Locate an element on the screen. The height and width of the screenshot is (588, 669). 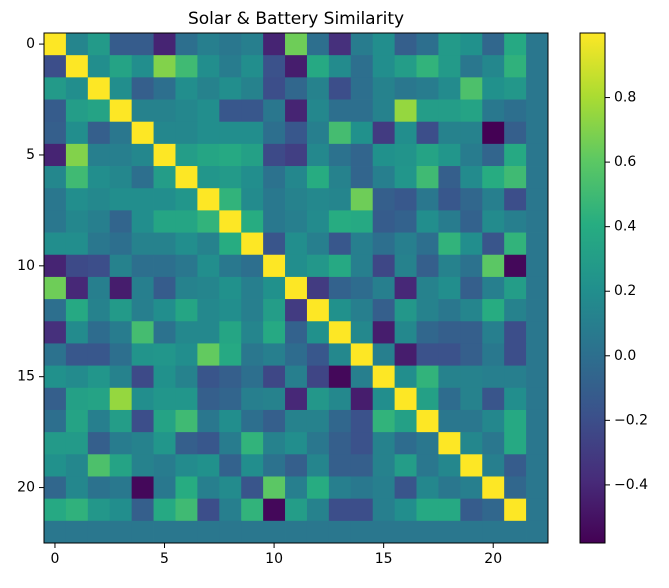
x-tick-label: 15 is located at coordinates (384, 559).